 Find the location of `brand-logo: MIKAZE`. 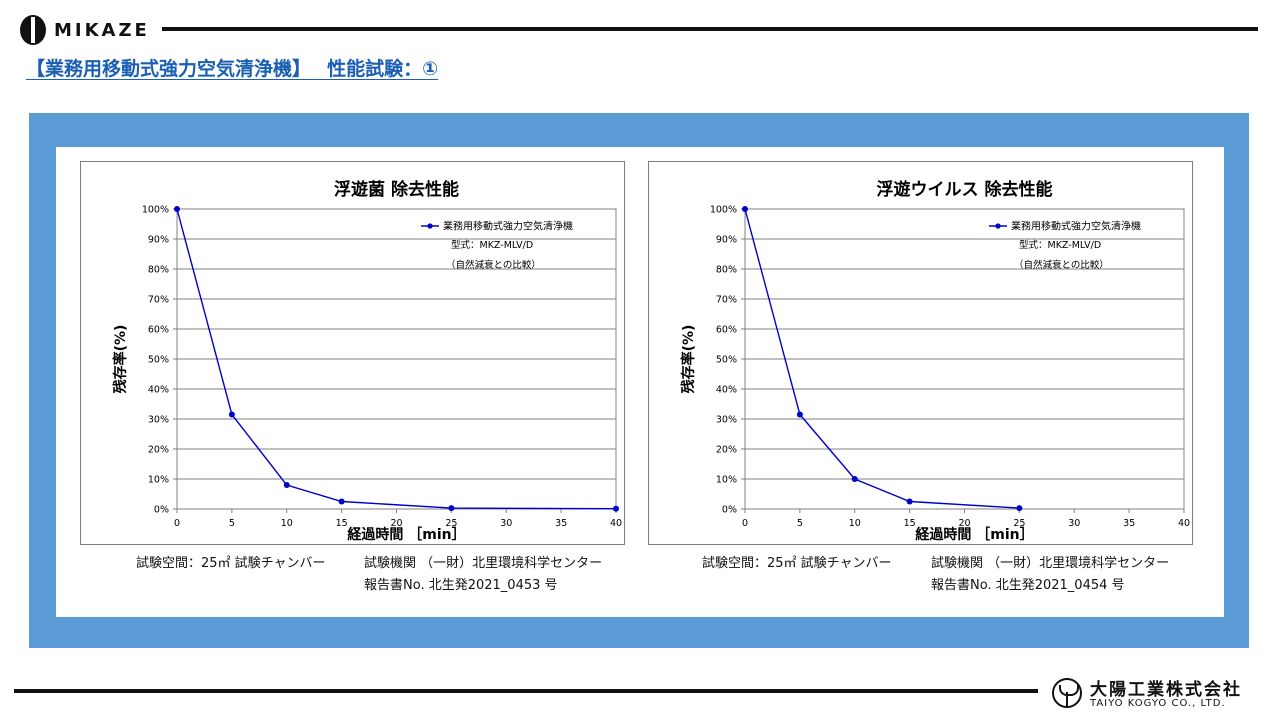

brand-logo: MIKAZE is located at coordinates (85, 30).